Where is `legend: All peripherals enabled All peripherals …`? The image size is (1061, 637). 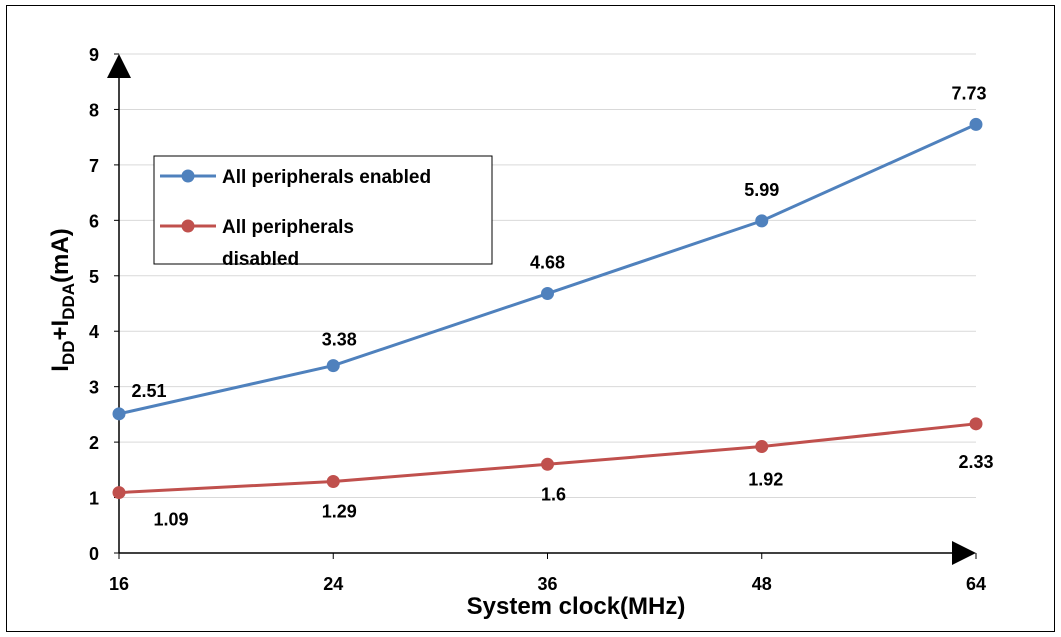 legend: All peripherals enabled All peripherals … is located at coordinates (323, 212).